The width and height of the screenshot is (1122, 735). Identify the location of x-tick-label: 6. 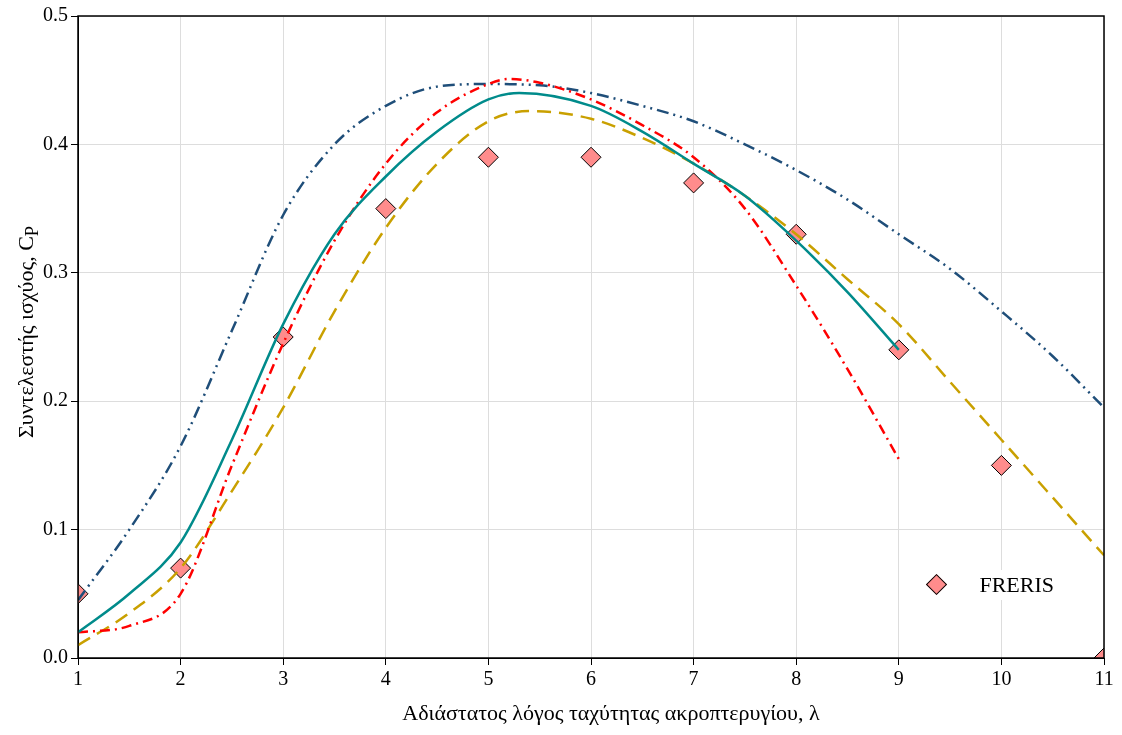
(591, 678).